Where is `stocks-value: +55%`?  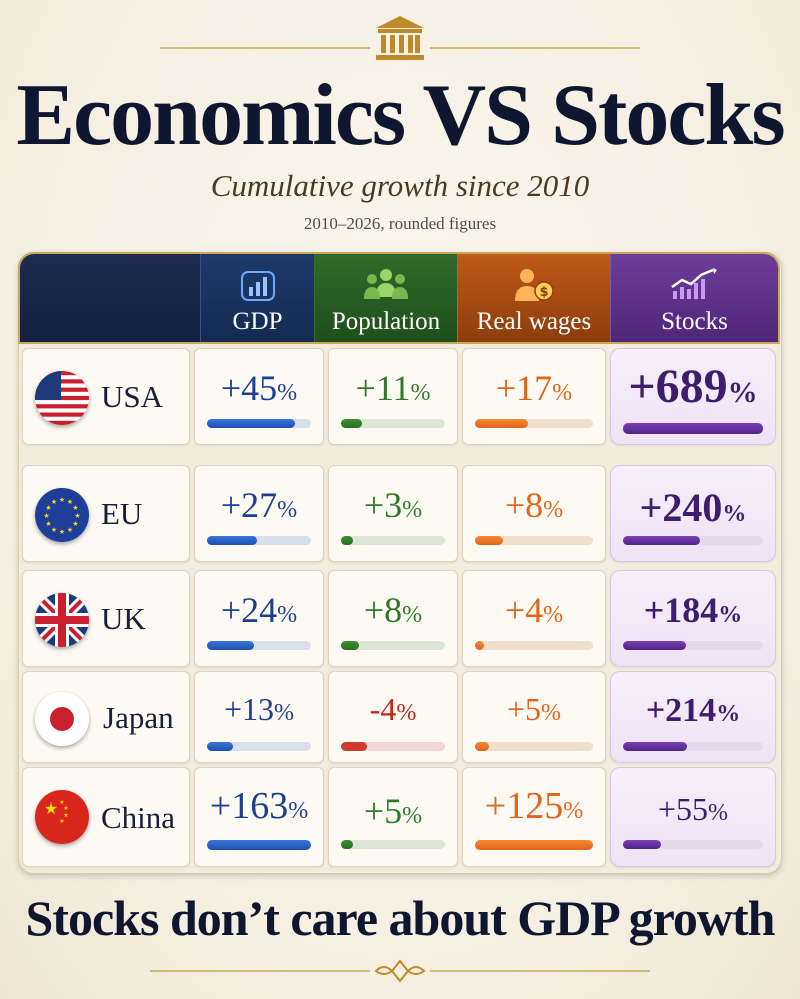 stocks-value: +55% is located at coordinates (693, 809).